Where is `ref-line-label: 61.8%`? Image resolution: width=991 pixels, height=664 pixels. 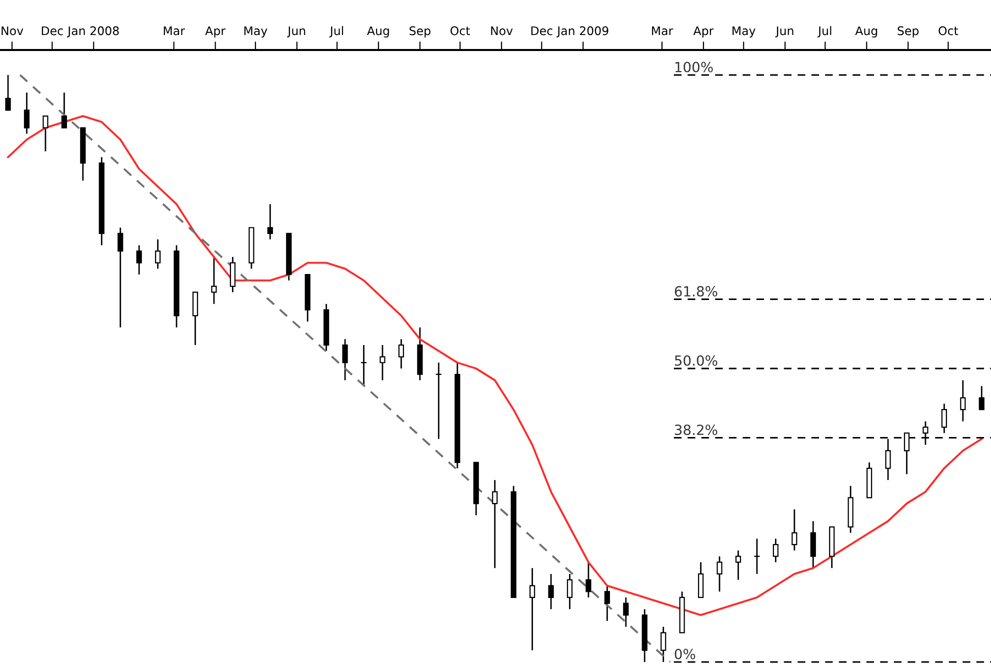
ref-line-label: 61.8% is located at coordinates (696, 291).